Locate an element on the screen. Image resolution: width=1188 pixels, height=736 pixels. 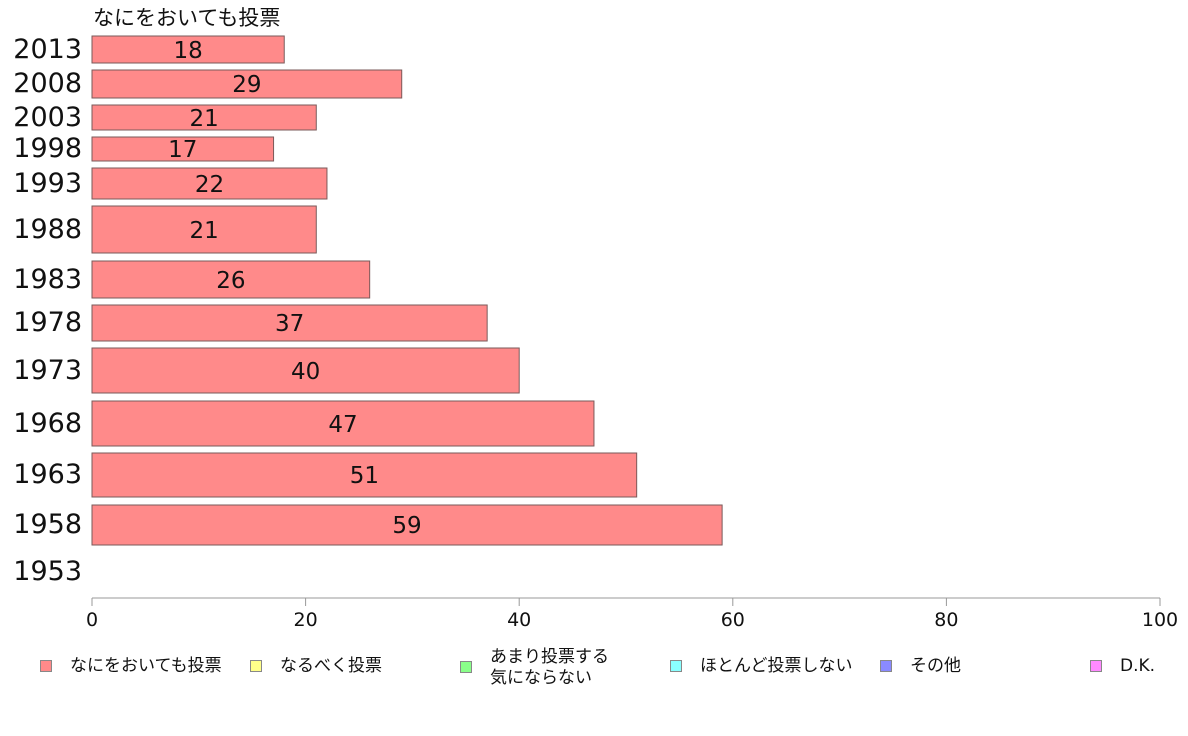
category-label: 1998 is located at coordinates (47, 148).